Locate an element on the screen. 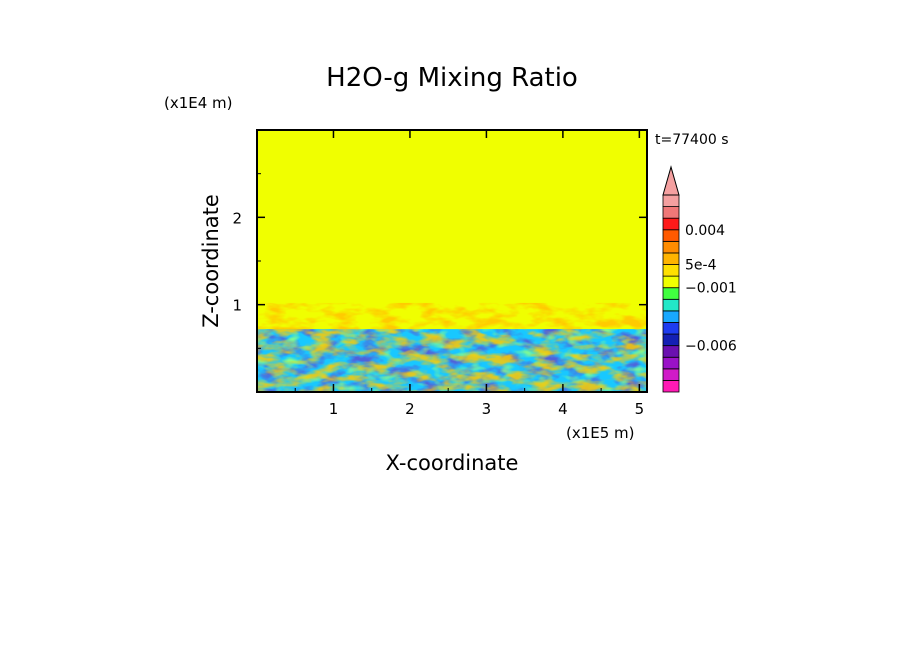  colorbar-tick-label: −0.001 is located at coordinates (711, 289).